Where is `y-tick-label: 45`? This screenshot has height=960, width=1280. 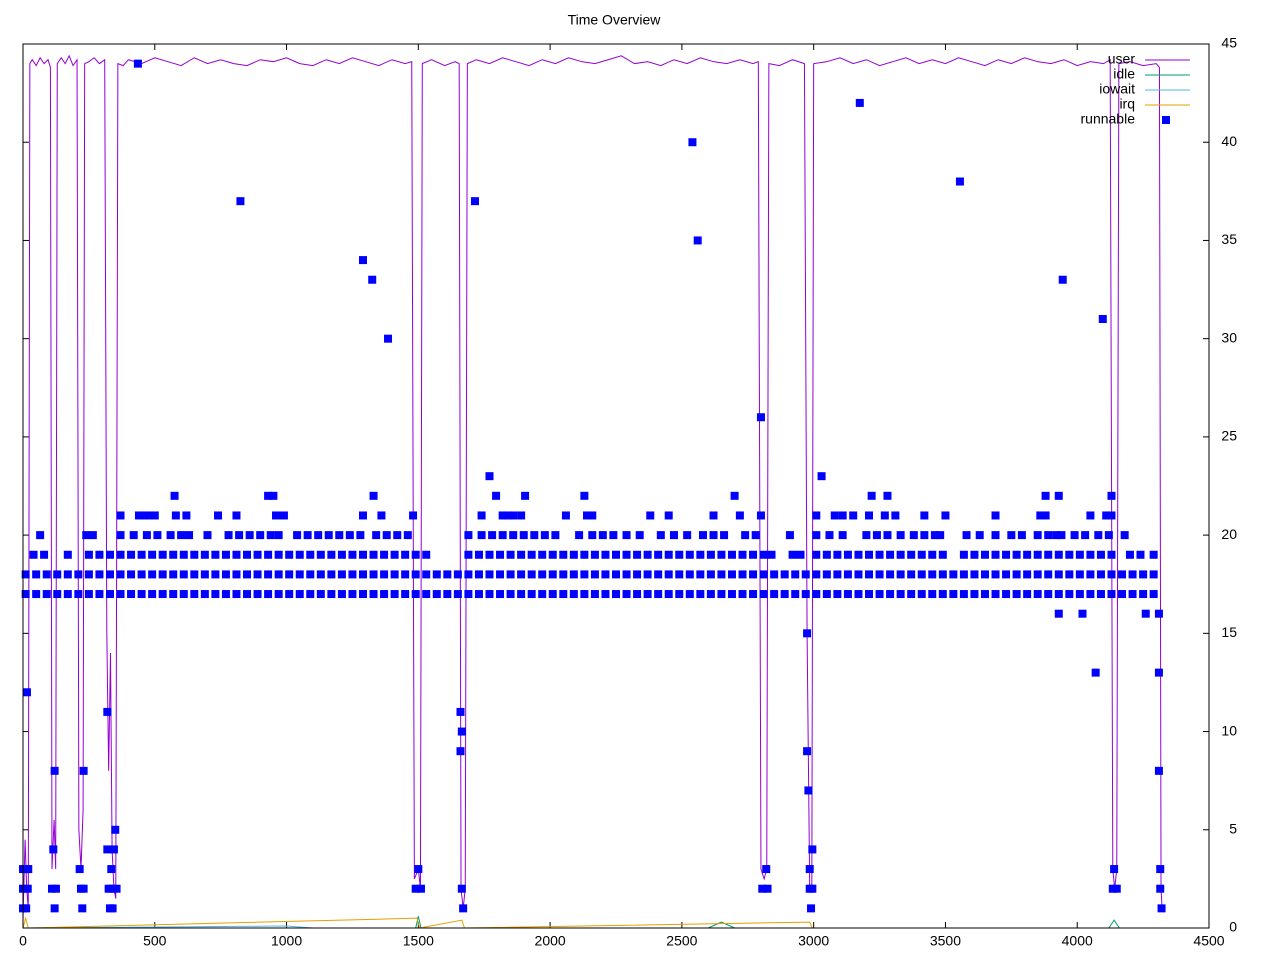
y-tick-label: 45 is located at coordinates (1229, 43).